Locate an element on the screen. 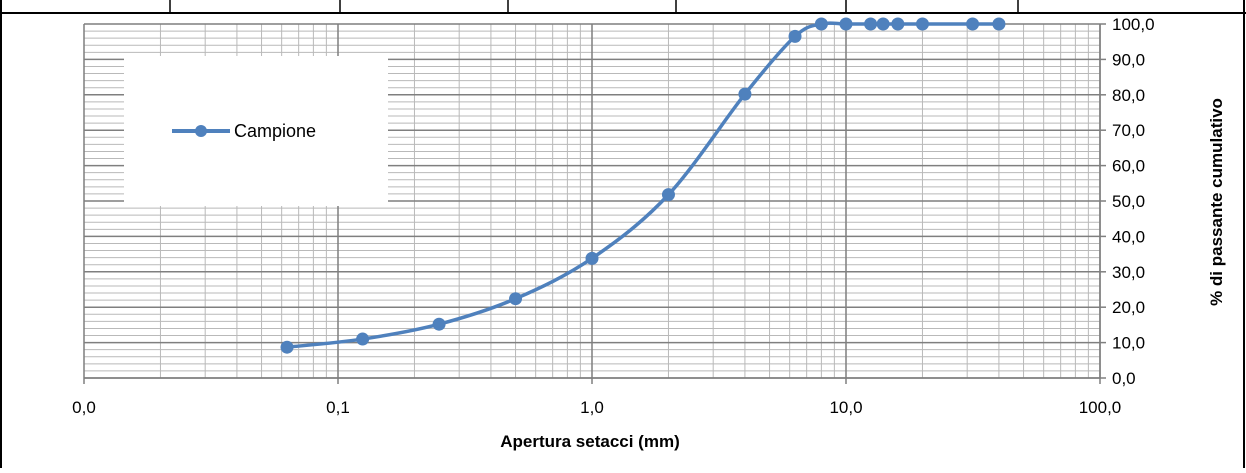 This screenshot has width=1246, height=473. y-tick-label: 100,0 is located at coordinates (1133, 24).